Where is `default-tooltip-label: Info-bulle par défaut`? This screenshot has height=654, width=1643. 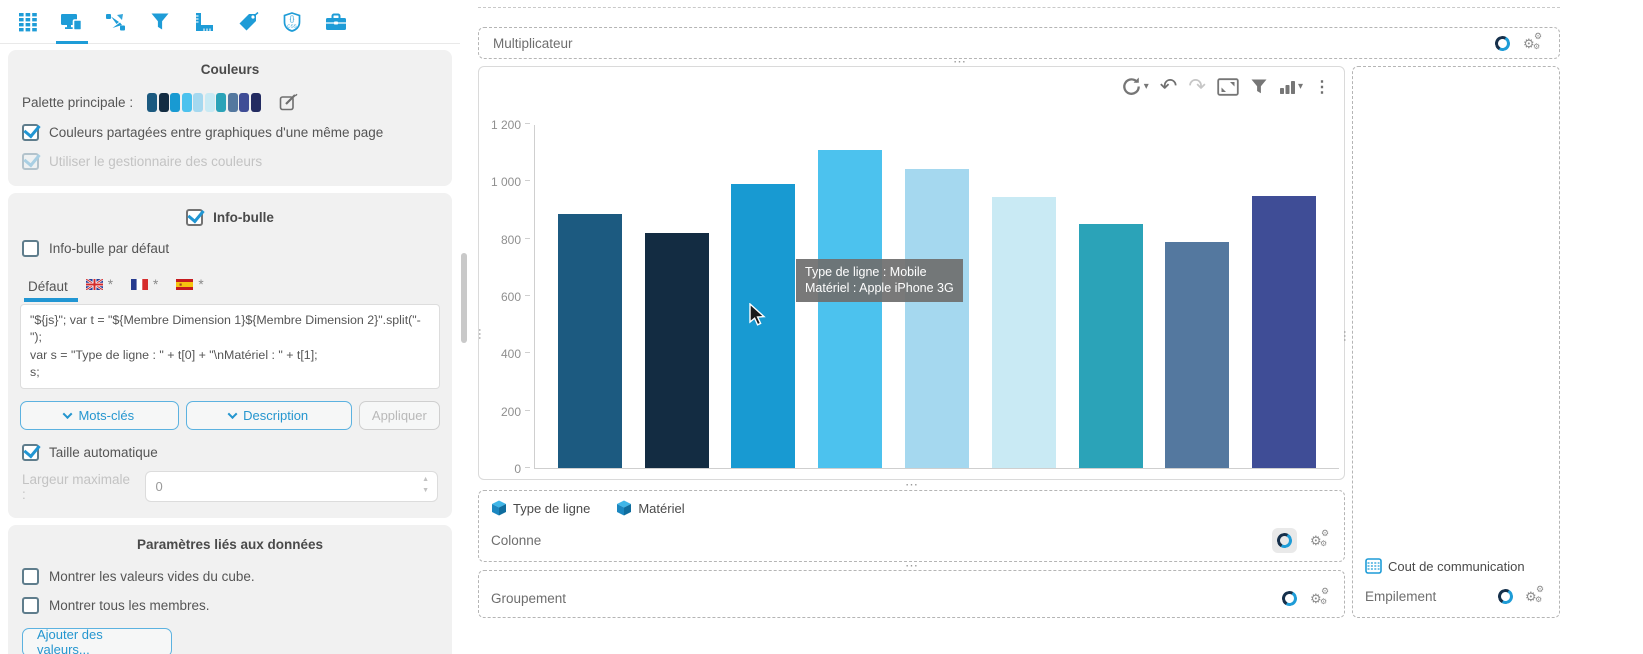 default-tooltip-label: Info-bulle par défaut is located at coordinates (109, 248).